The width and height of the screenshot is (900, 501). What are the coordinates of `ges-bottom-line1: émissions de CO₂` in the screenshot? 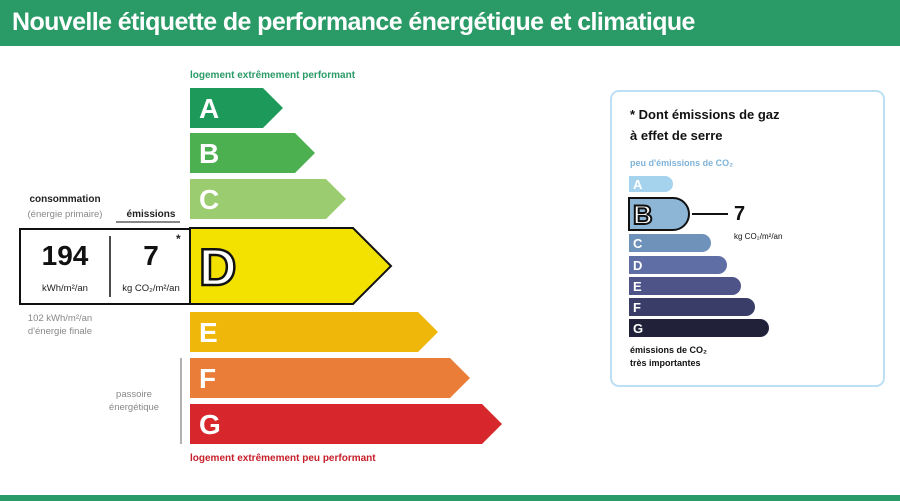 It's located at (669, 350).